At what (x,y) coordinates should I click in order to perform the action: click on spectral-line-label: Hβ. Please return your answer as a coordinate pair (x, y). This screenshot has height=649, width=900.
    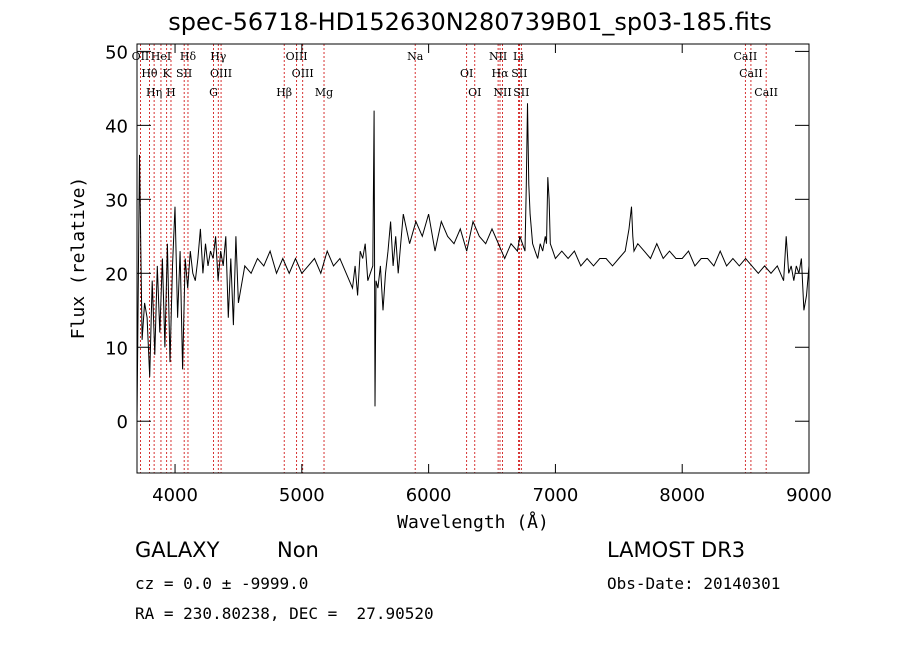
    Looking at the image, I should click on (284, 92).